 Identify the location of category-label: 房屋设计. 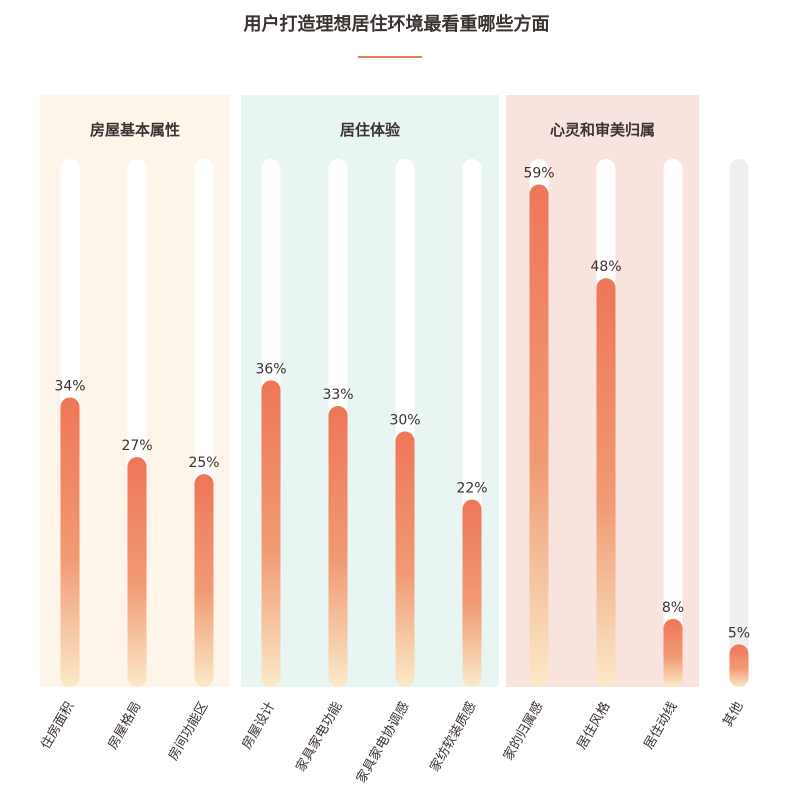
(259, 725).